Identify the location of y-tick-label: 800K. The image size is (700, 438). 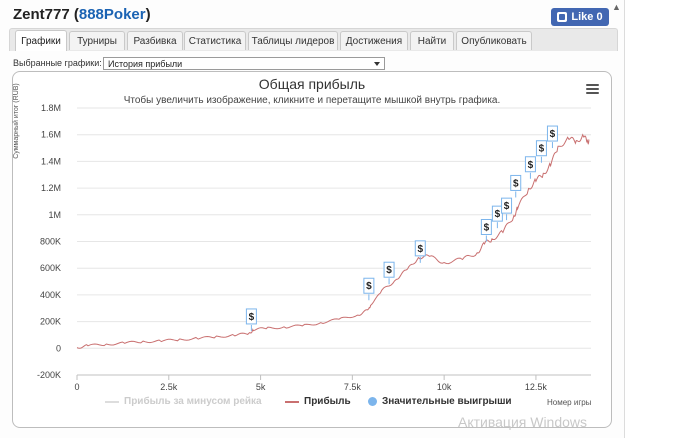
(50, 242).